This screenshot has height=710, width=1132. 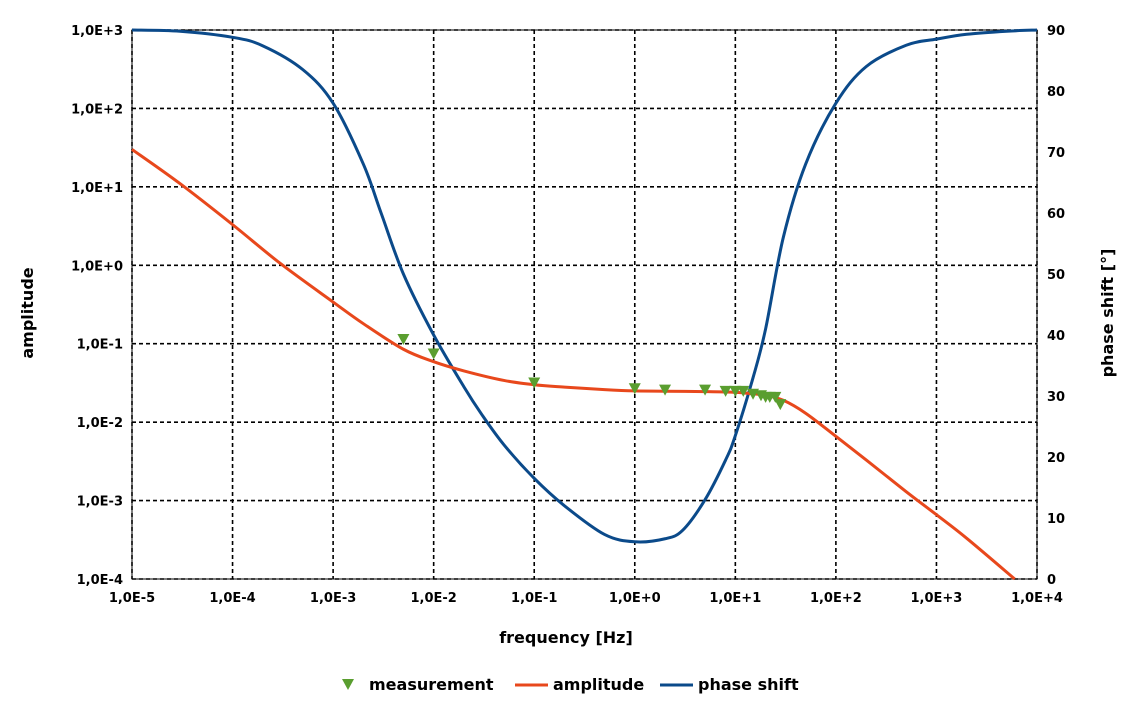 What do you see at coordinates (1056, 275) in the screenshot?
I see `y2-tick-label: 50` at bounding box center [1056, 275].